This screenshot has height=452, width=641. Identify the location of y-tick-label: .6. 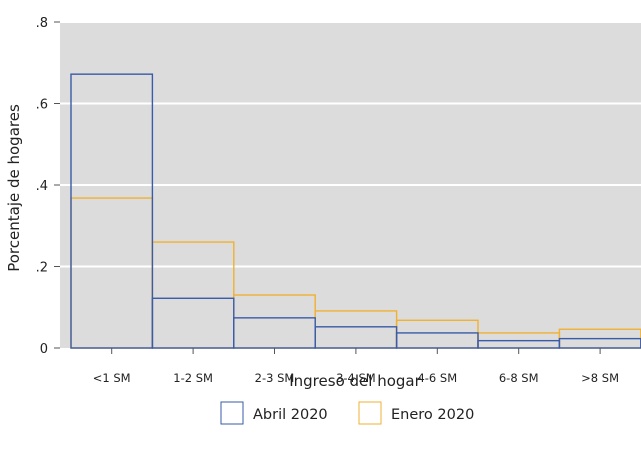
(42, 105).